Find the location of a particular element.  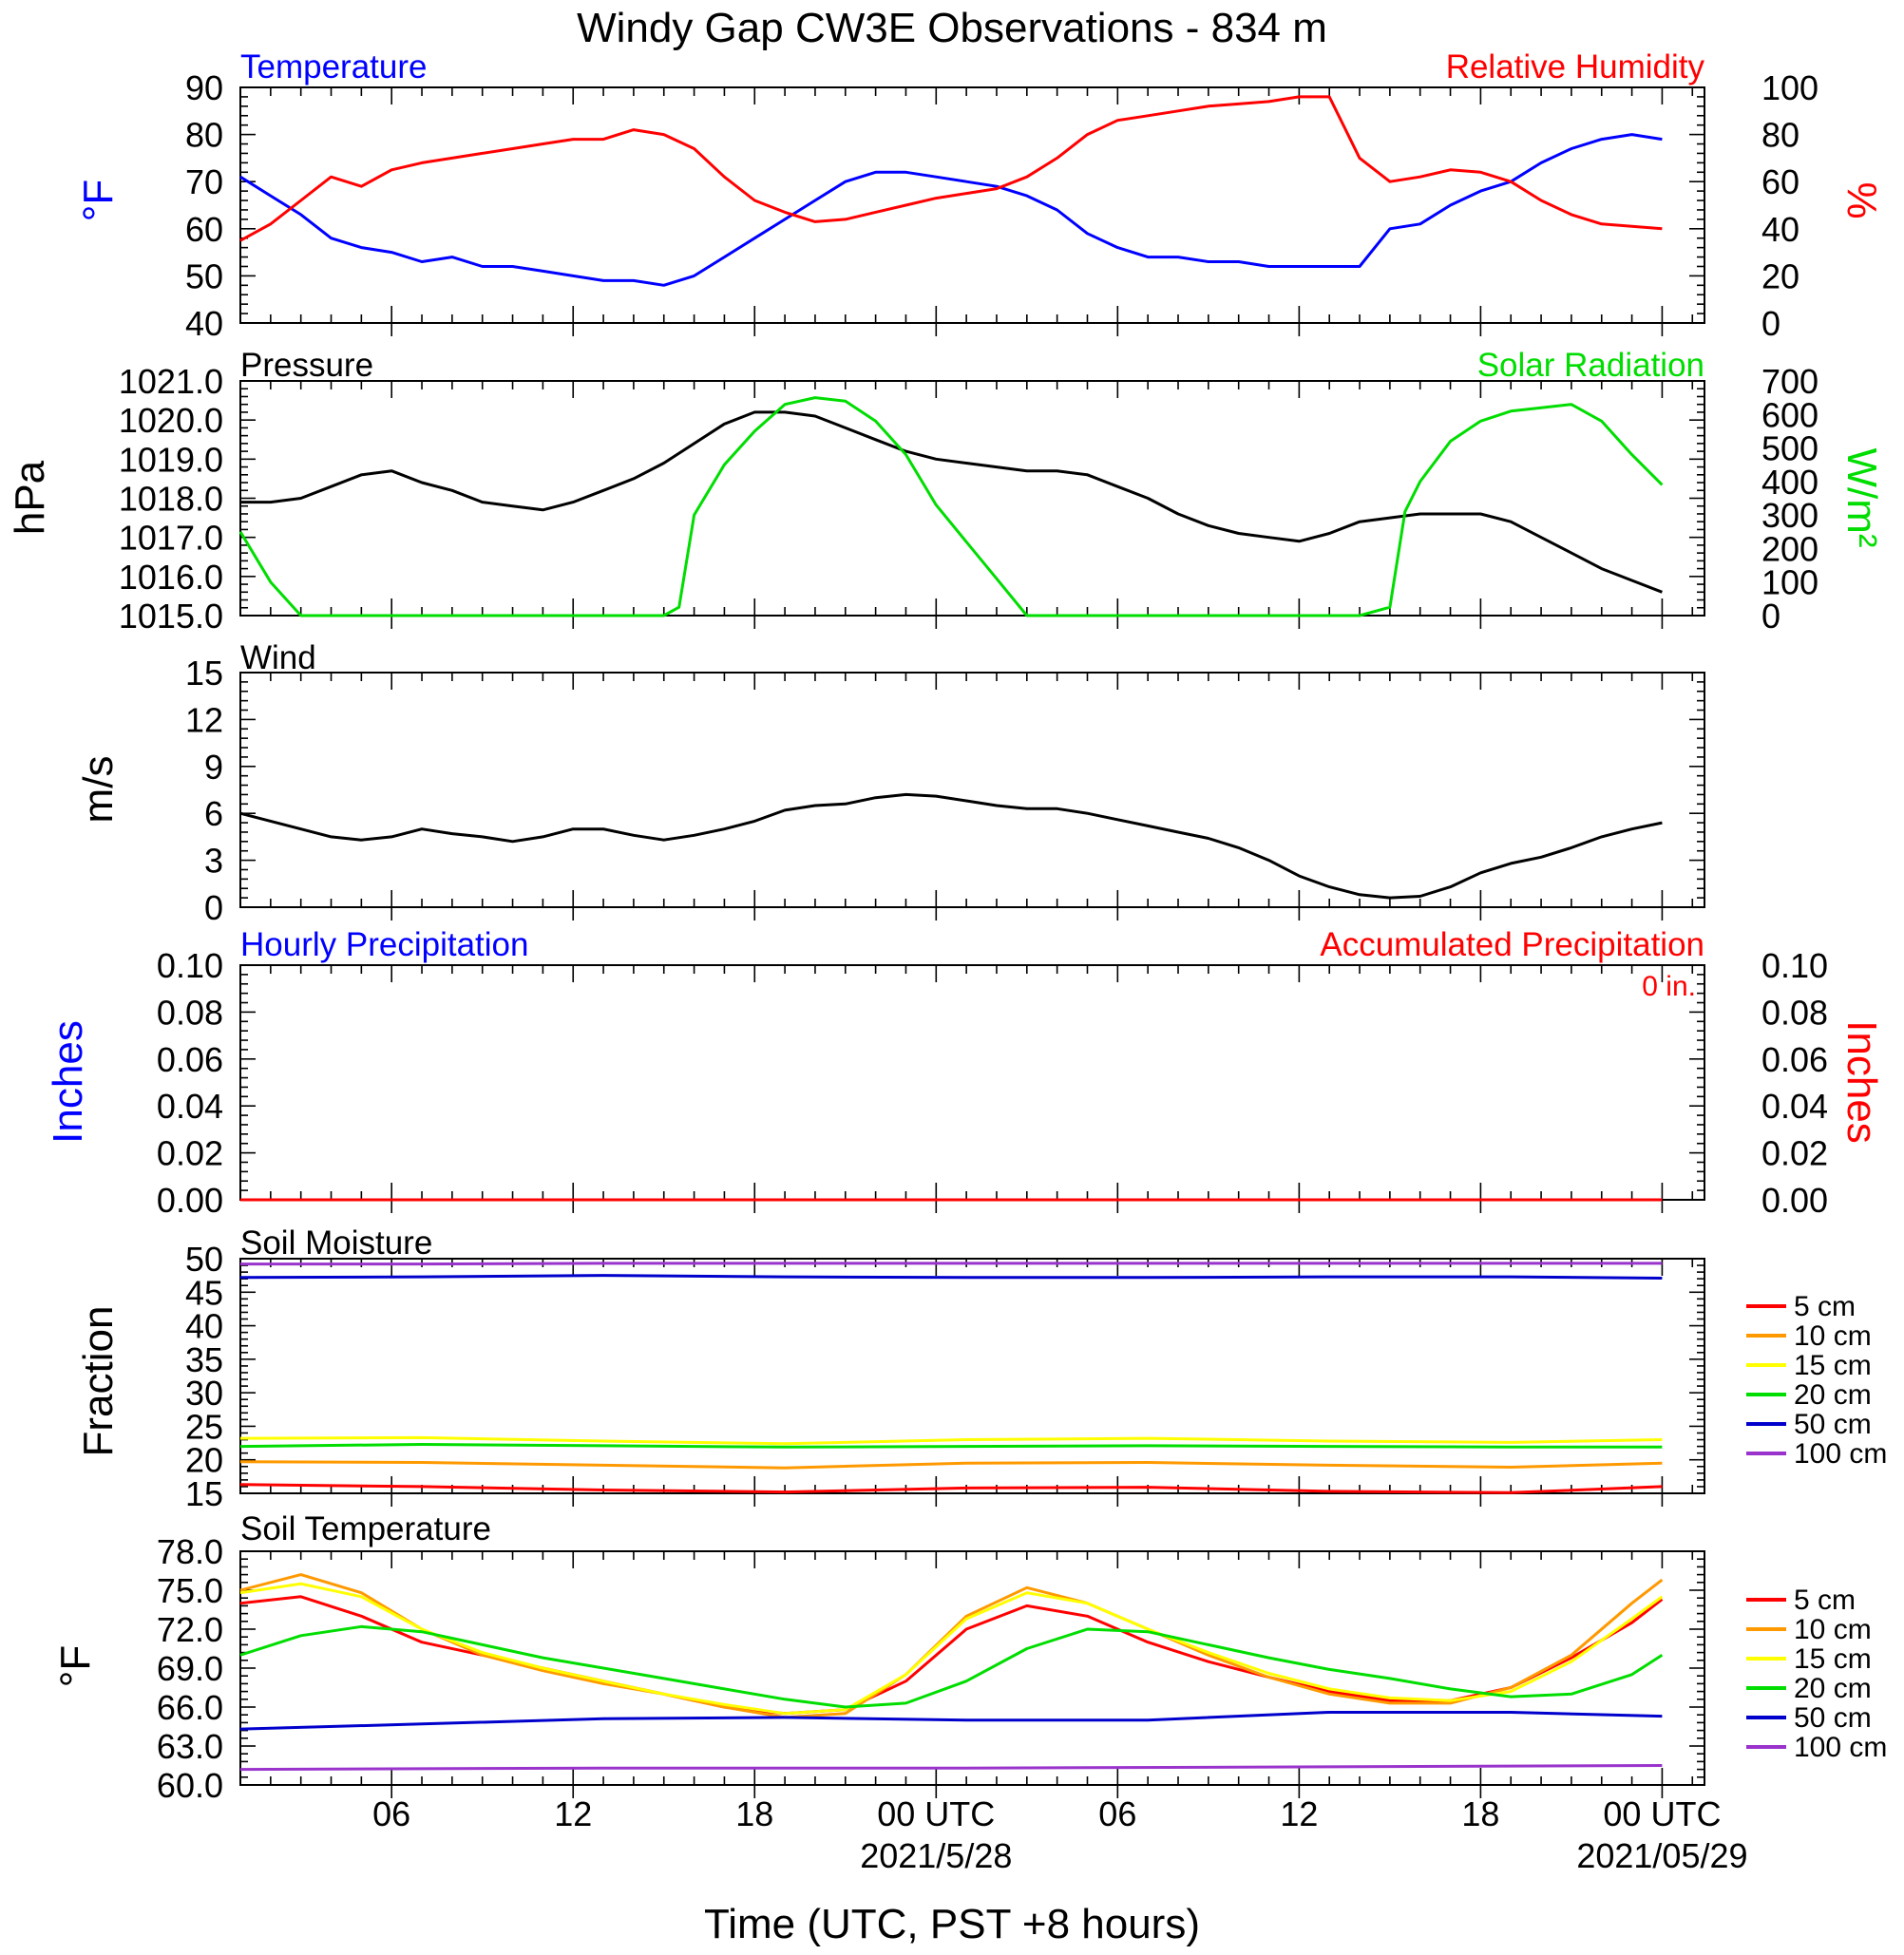

pressure-solar-series is located at coordinates (951, 506).